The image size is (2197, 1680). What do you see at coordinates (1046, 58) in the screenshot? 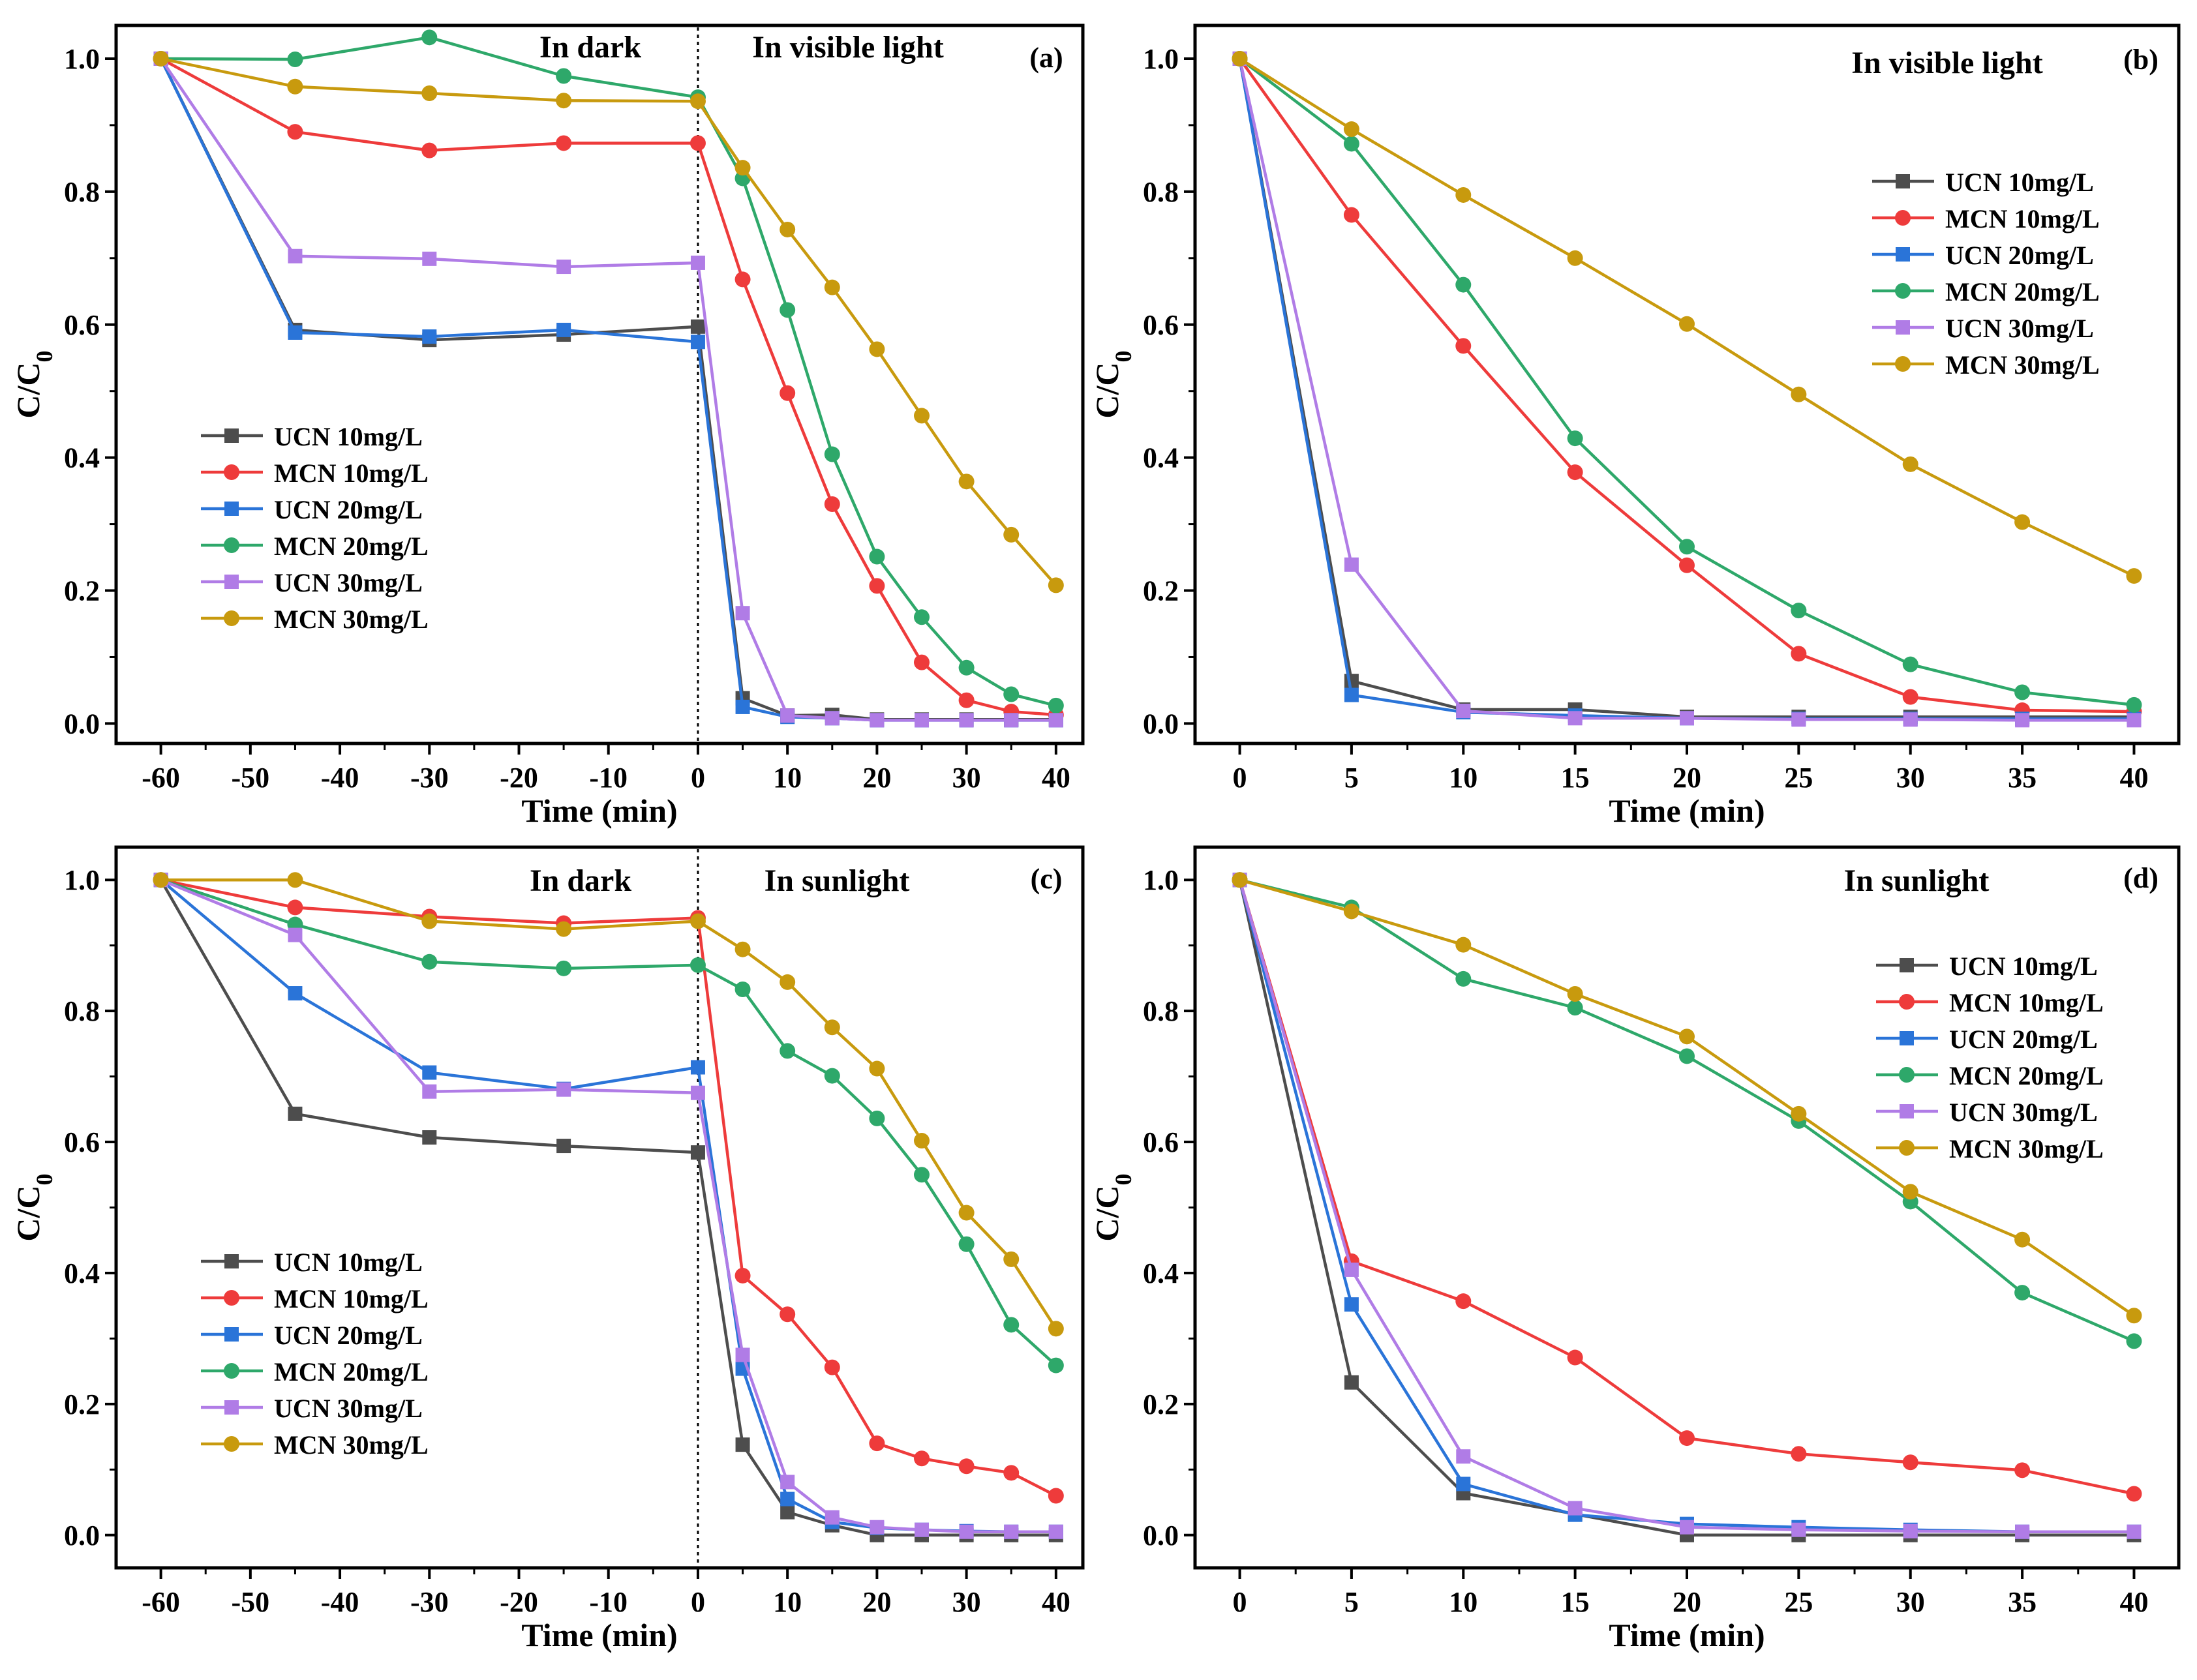
I see `panel-label: (a)` at bounding box center [1046, 58].